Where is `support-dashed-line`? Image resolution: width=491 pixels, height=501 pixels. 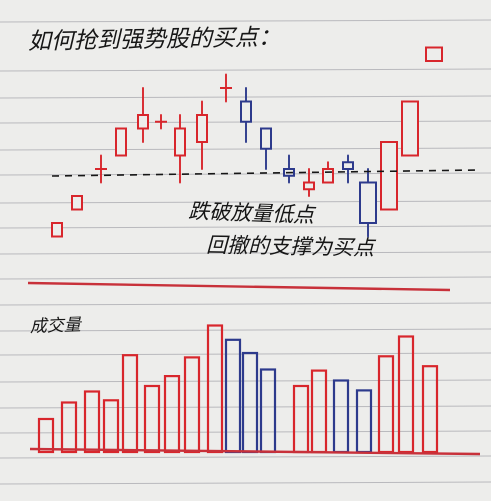 support-dashed-line is located at coordinates (265, 173).